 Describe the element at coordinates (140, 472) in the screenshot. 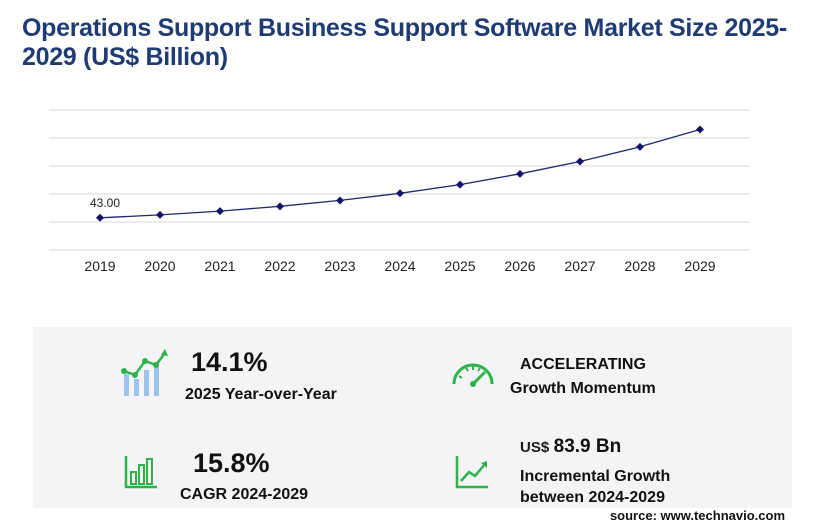

I see `bar-chart-icon` at that location.